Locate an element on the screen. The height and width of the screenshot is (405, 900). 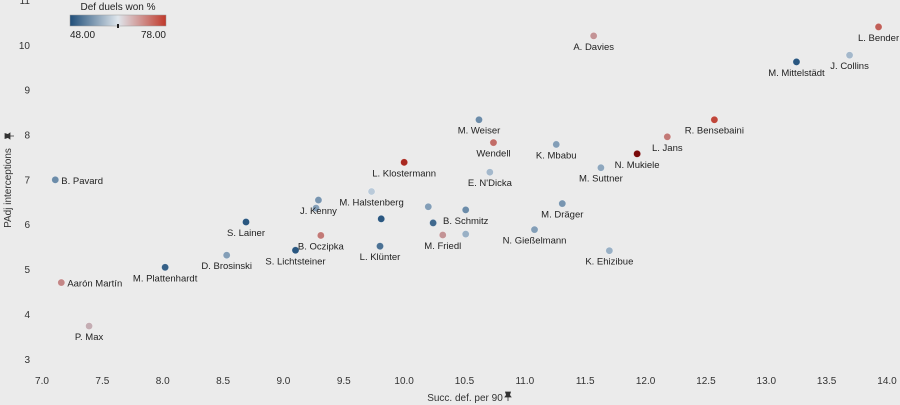
y-tick-label: 3 is located at coordinates (27, 360).